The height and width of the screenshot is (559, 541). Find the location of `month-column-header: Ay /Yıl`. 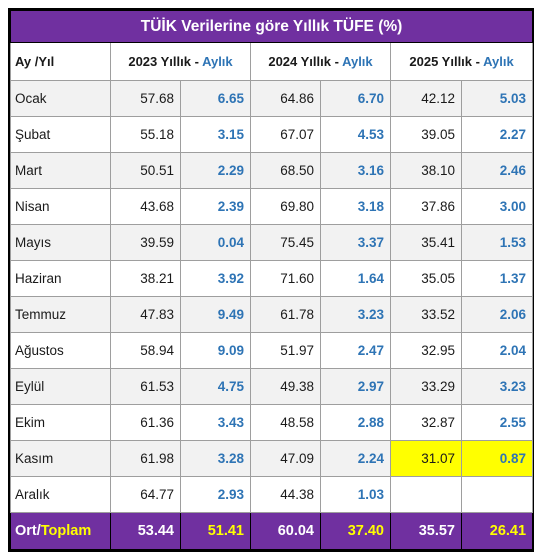

month-column-header: Ay /Yıl is located at coordinates (60, 61).